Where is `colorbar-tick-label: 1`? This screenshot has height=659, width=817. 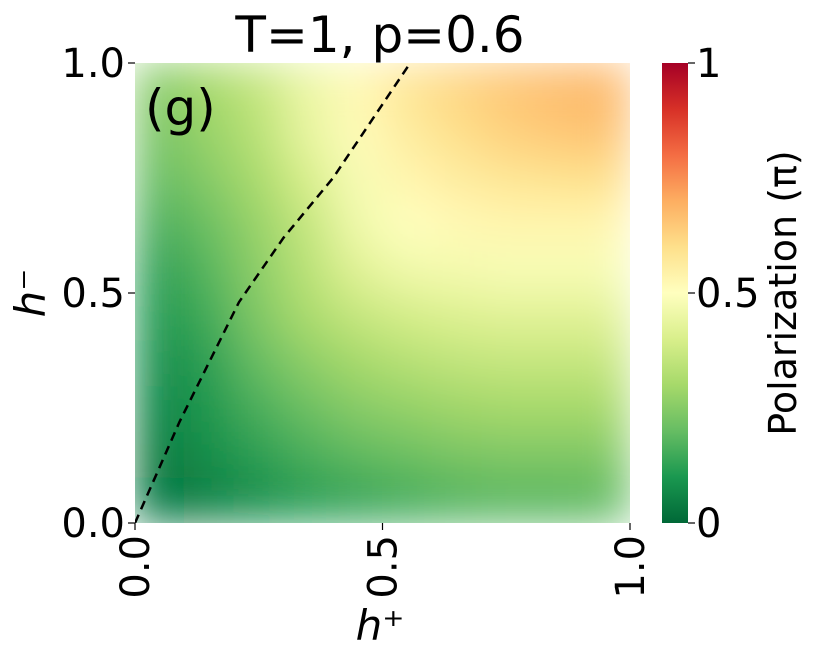 colorbar-tick-label: 1 is located at coordinates (708, 64).